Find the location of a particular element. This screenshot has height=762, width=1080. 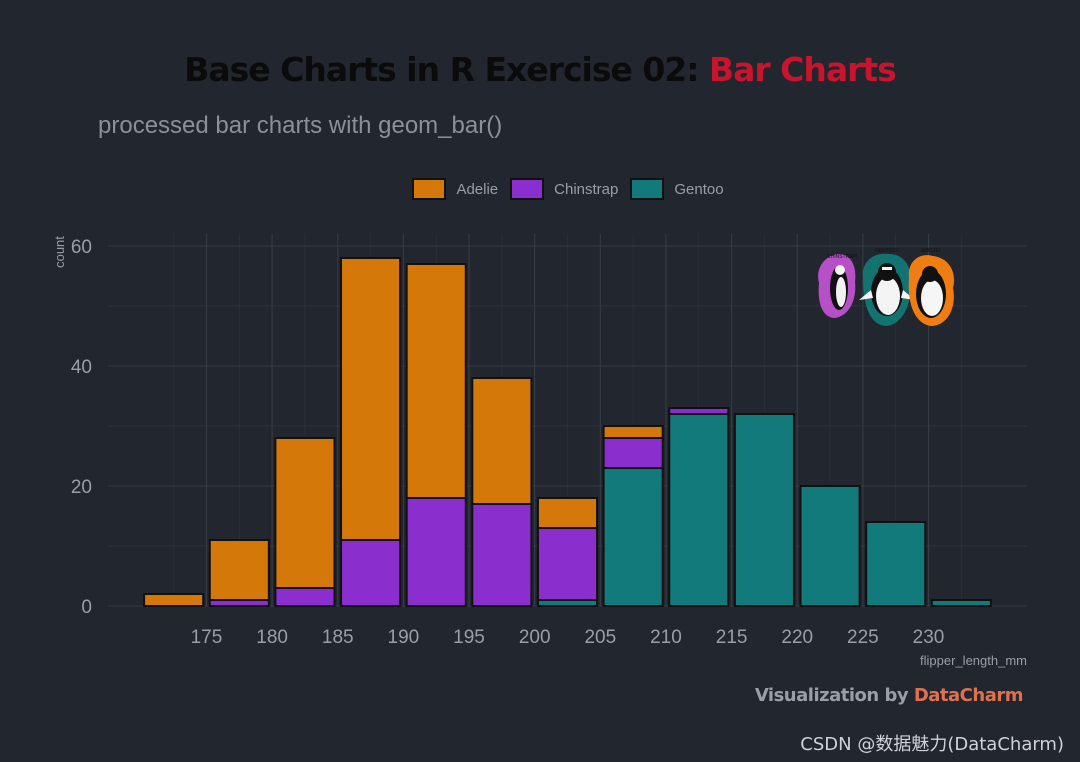

legend-item-gentoo: Gentoo is located at coordinates (677, 189).